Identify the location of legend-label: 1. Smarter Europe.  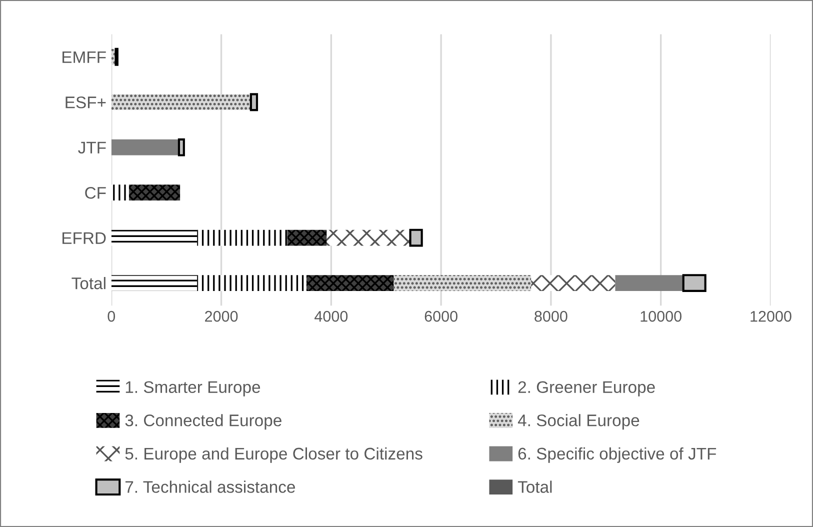
(193, 388).